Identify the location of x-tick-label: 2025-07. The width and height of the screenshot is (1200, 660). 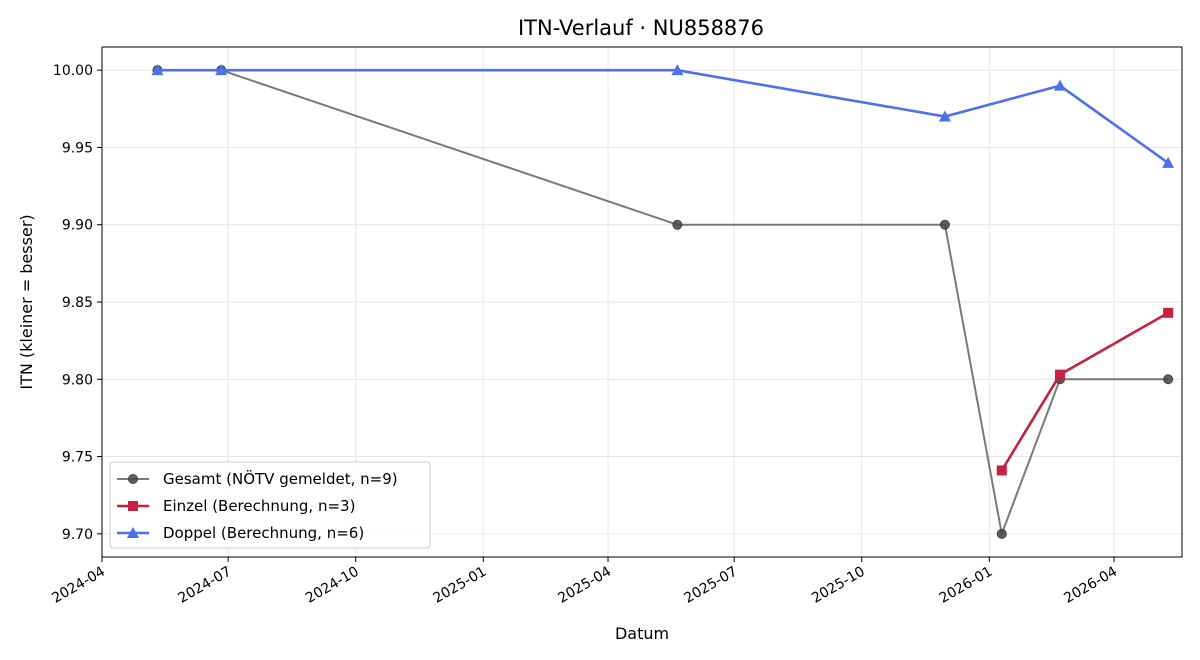
(711, 585).